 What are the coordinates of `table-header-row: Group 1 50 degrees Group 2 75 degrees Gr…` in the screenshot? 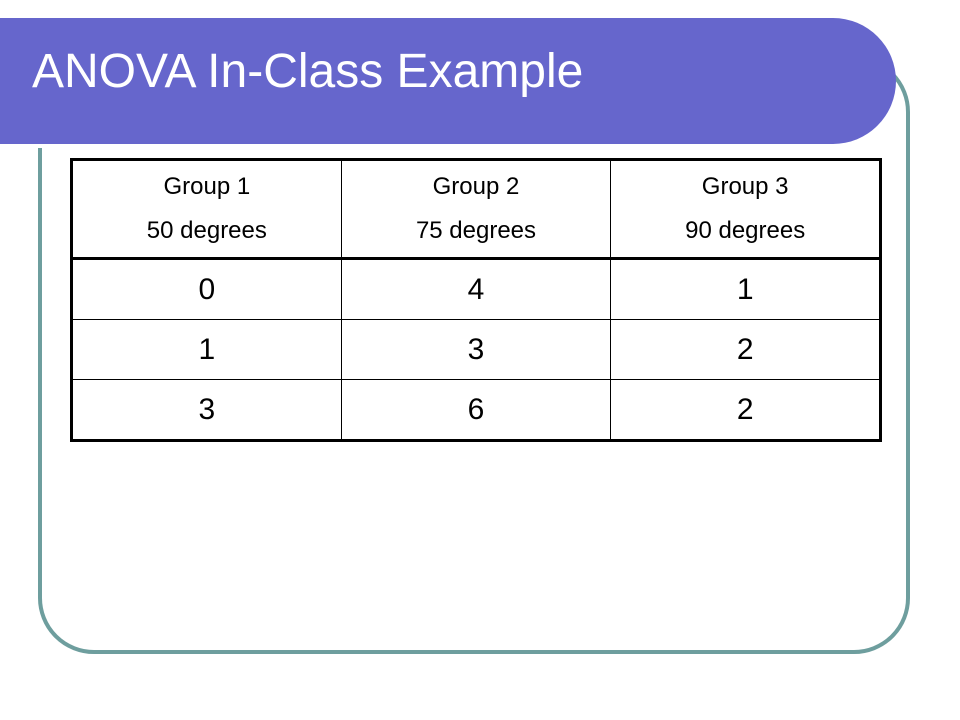 It's located at (476, 209).